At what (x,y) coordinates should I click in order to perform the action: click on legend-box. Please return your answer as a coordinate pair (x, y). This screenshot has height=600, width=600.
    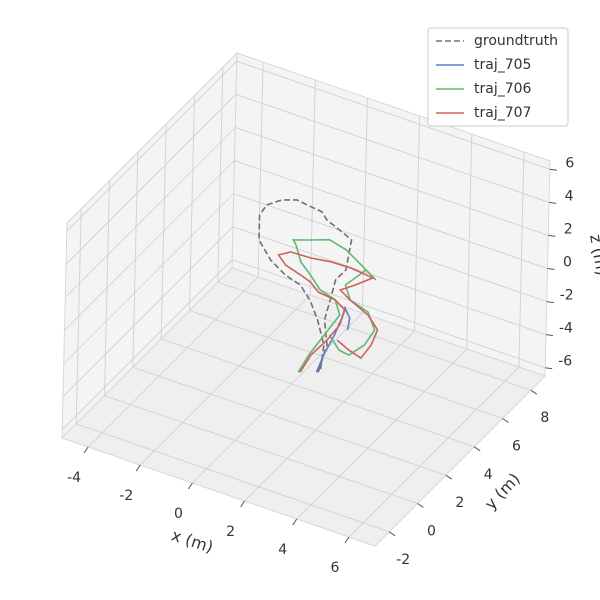
    Looking at the image, I should click on (498, 77).